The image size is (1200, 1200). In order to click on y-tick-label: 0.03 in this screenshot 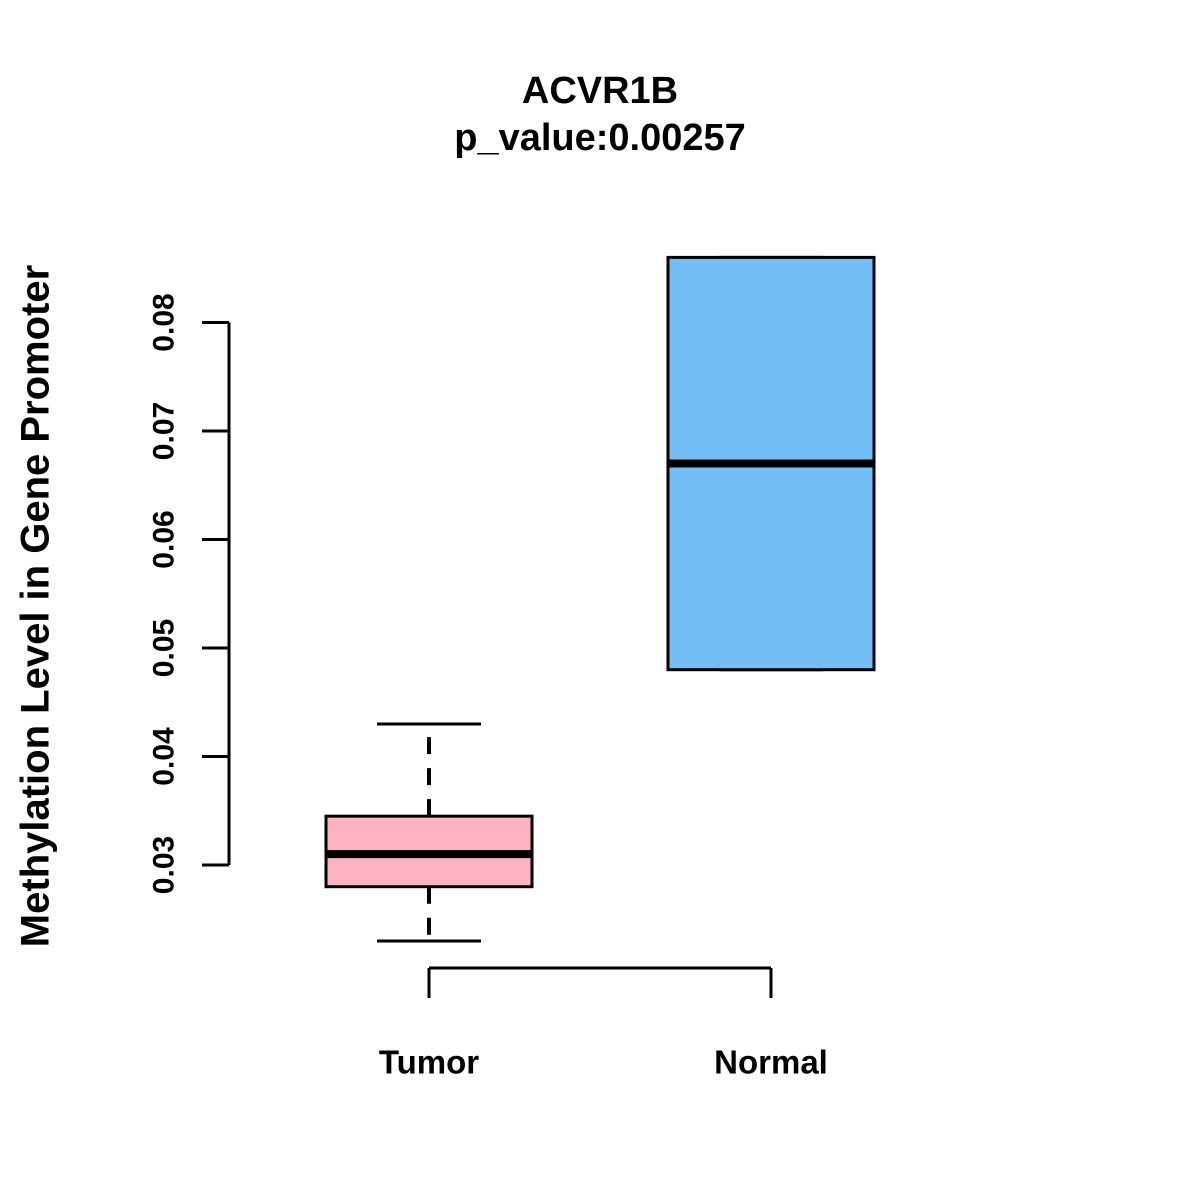, I will do `click(164, 865)`.